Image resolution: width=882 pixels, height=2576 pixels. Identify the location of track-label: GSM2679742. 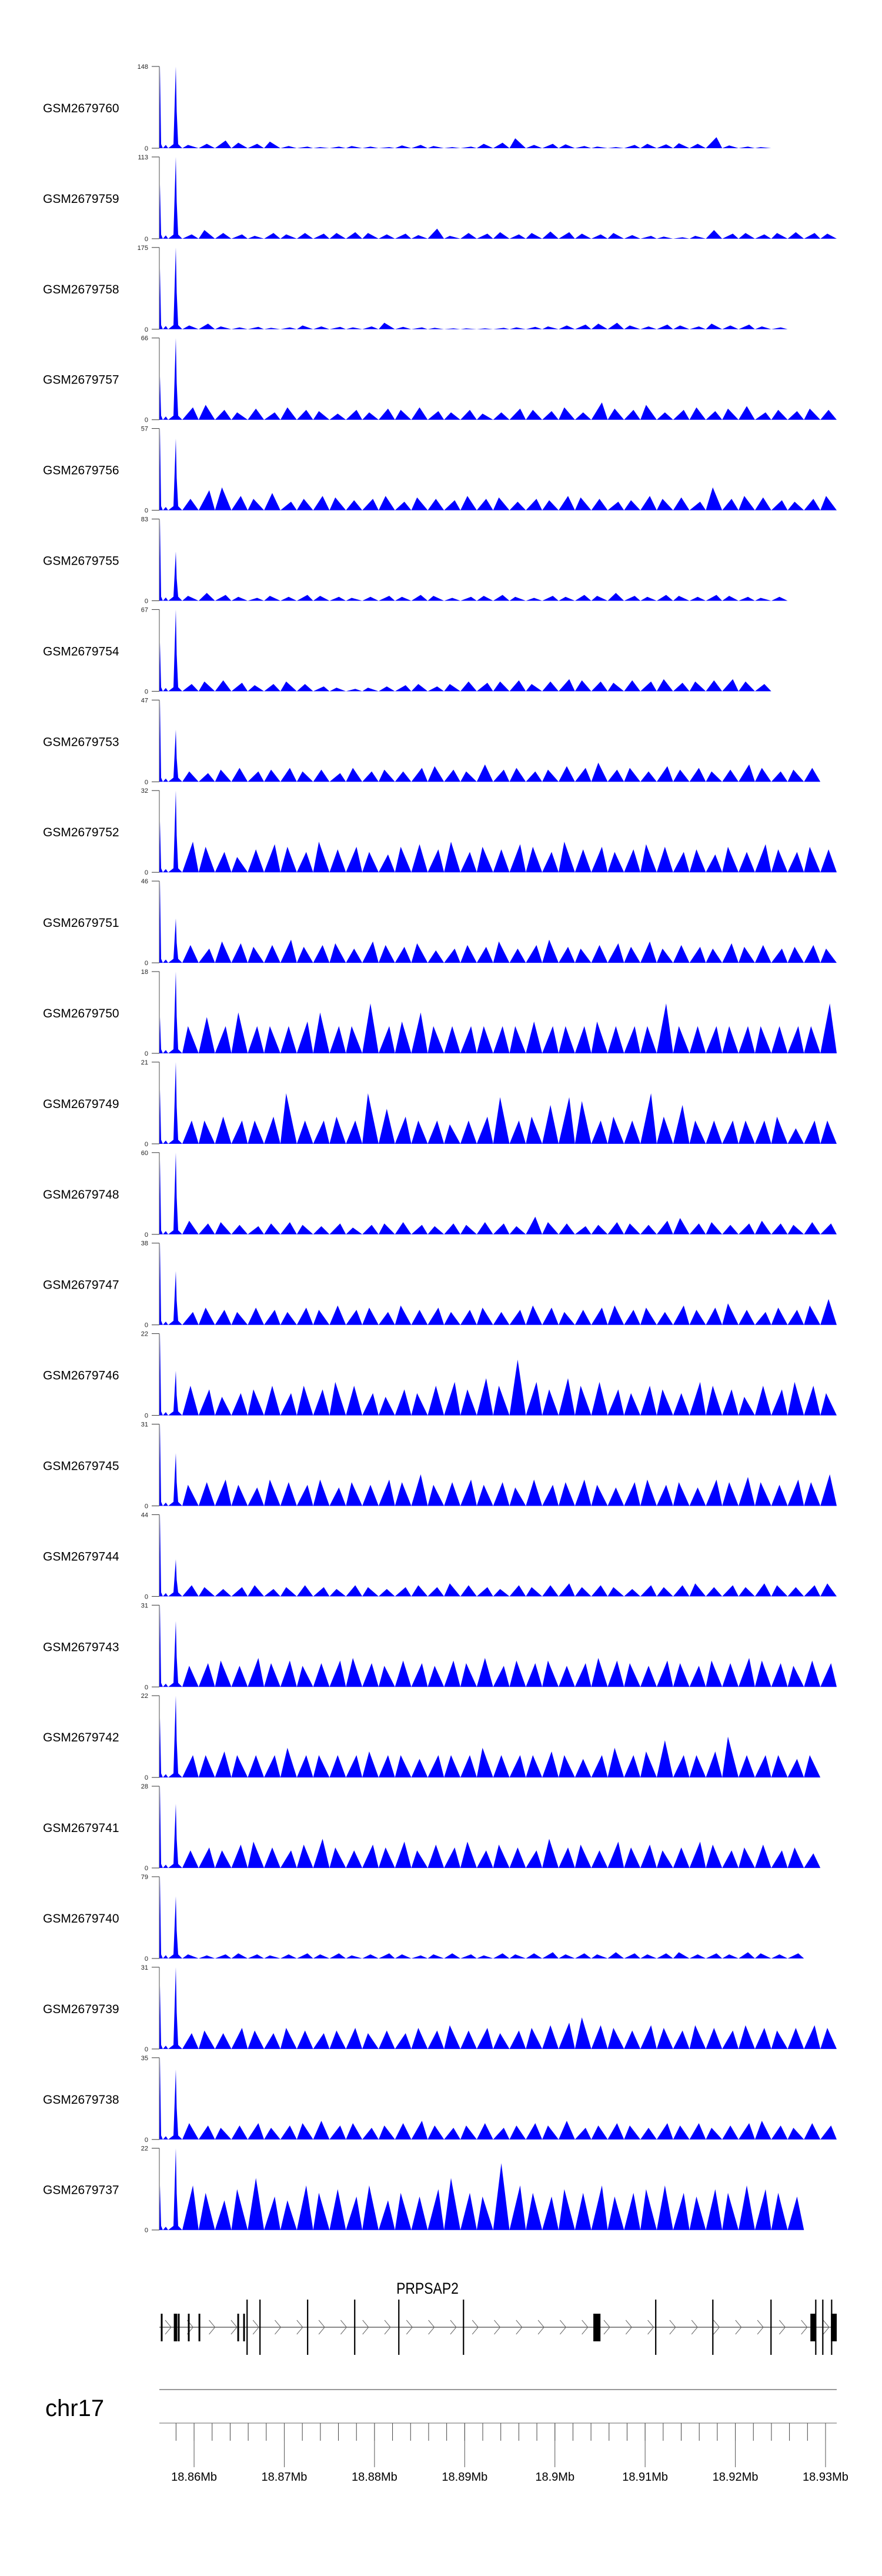
(81, 1737).